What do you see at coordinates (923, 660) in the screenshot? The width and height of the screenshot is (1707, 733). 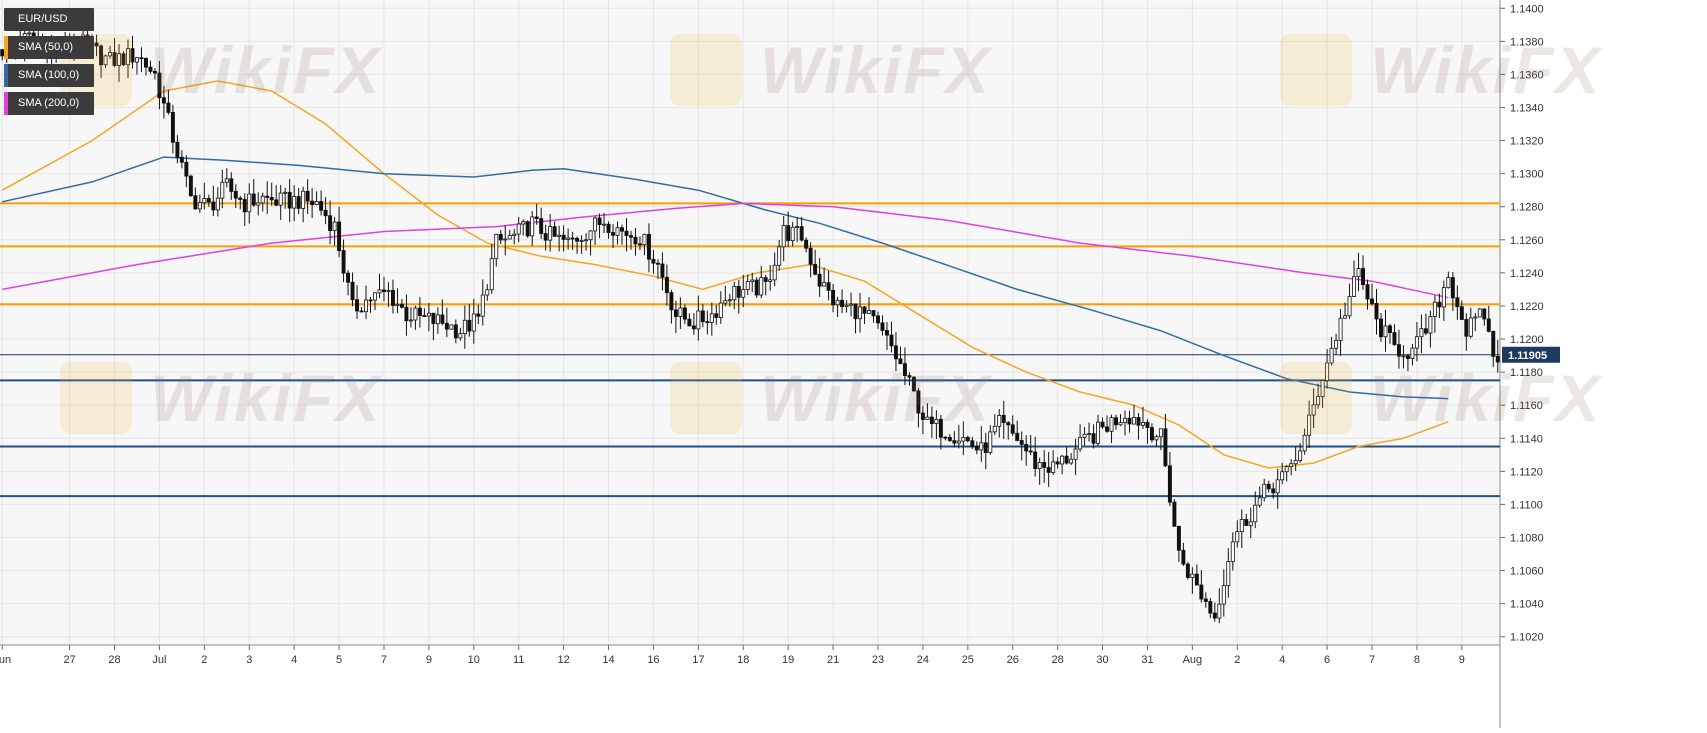 I see `x-tick-label: 24` at bounding box center [923, 660].